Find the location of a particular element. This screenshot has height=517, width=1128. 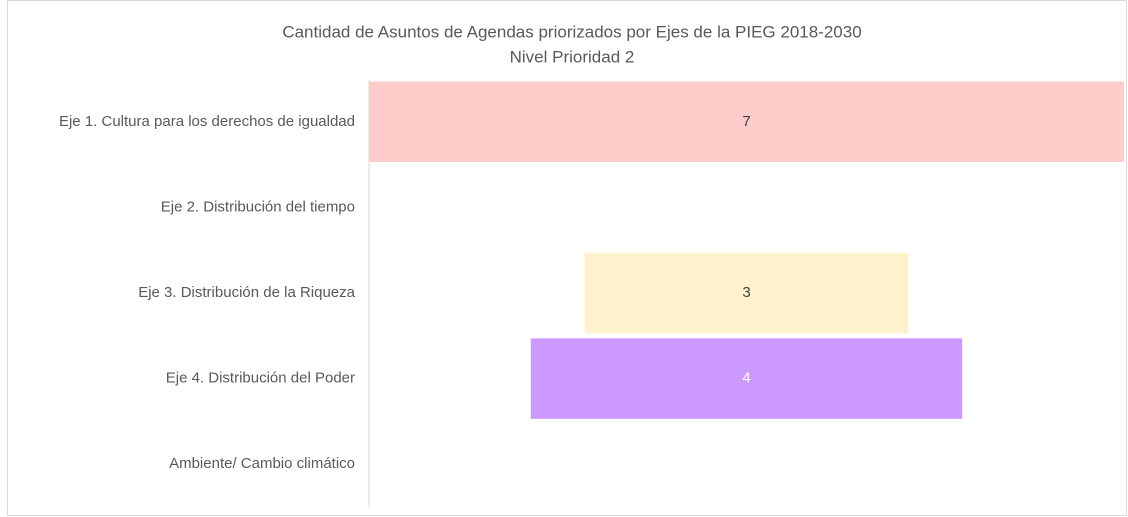

data-label: 3 is located at coordinates (746, 292).